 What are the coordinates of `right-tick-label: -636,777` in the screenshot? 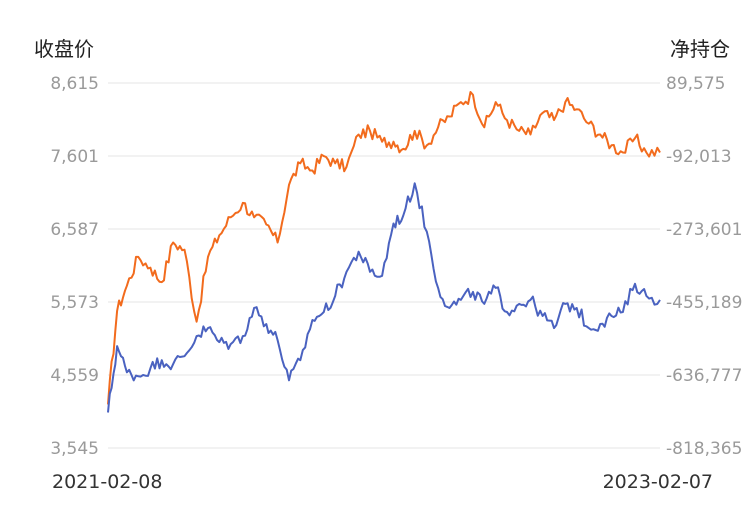 It's located at (704, 376).